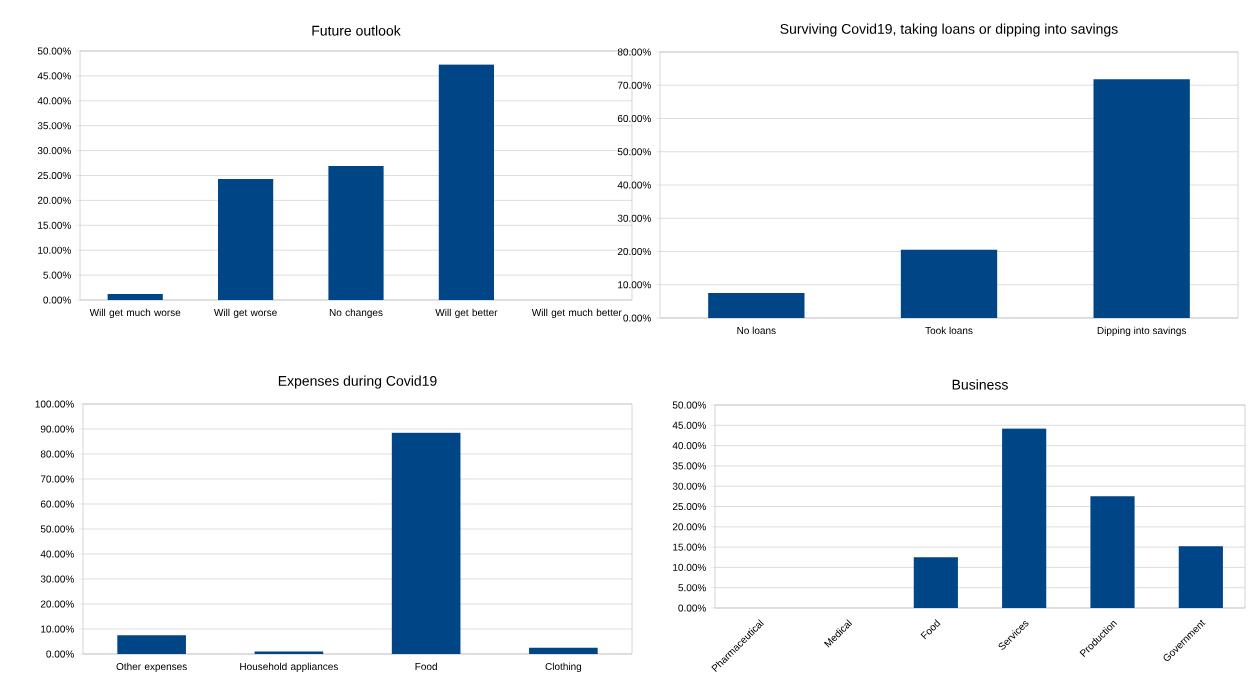 The height and width of the screenshot is (691, 1252). What do you see at coordinates (356, 30) in the screenshot?
I see `chart-title: Future outlook` at bounding box center [356, 30].